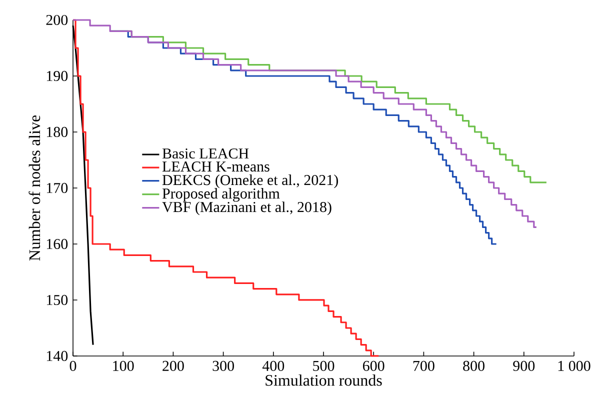 Image resolution: width=595 pixels, height=402 pixels. What do you see at coordinates (57, 356) in the screenshot?
I see `y-tick-label: 140` at bounding box center [57, 356].